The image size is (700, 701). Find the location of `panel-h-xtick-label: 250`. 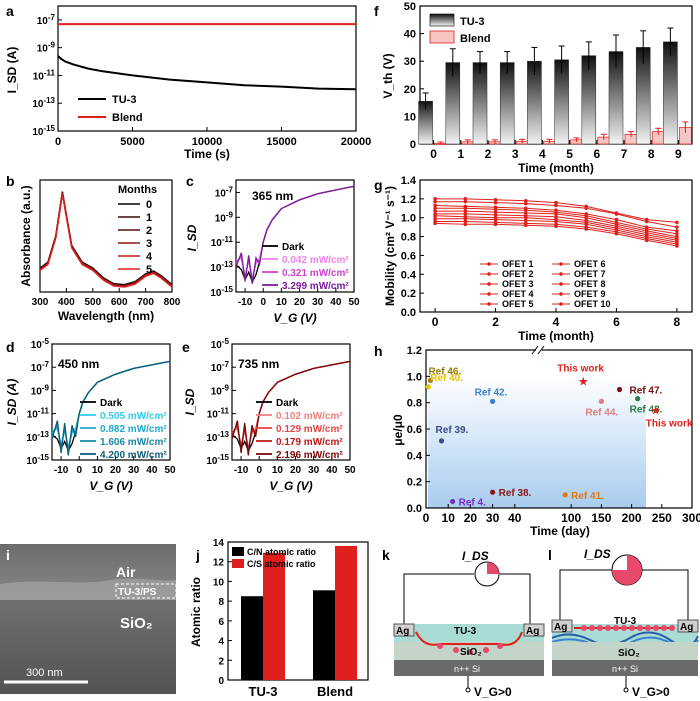

panel-h-xtick-label: 250 is located at coordinates (662, 518).